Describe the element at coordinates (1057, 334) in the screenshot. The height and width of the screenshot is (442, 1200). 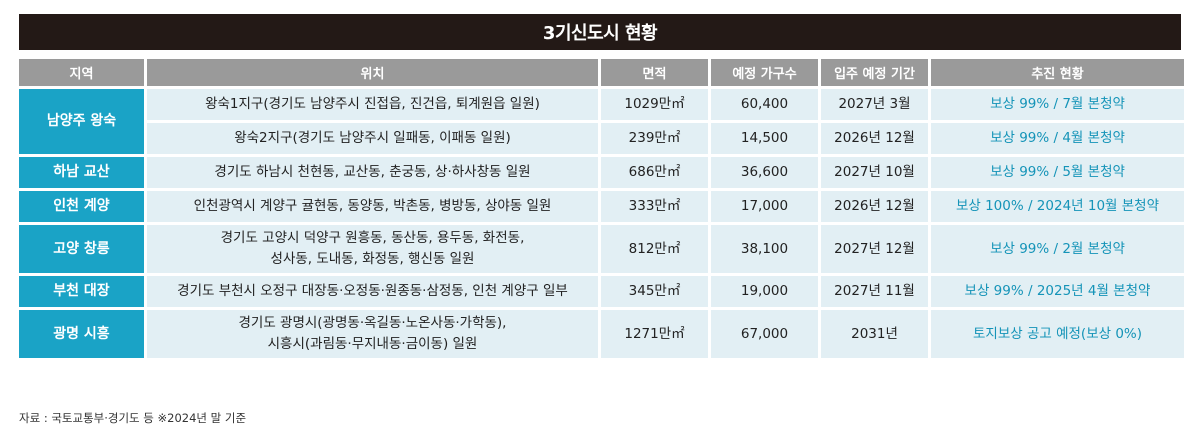
I see `status-cell: 토지보상 공고 예정(보상 0%)` at that location.